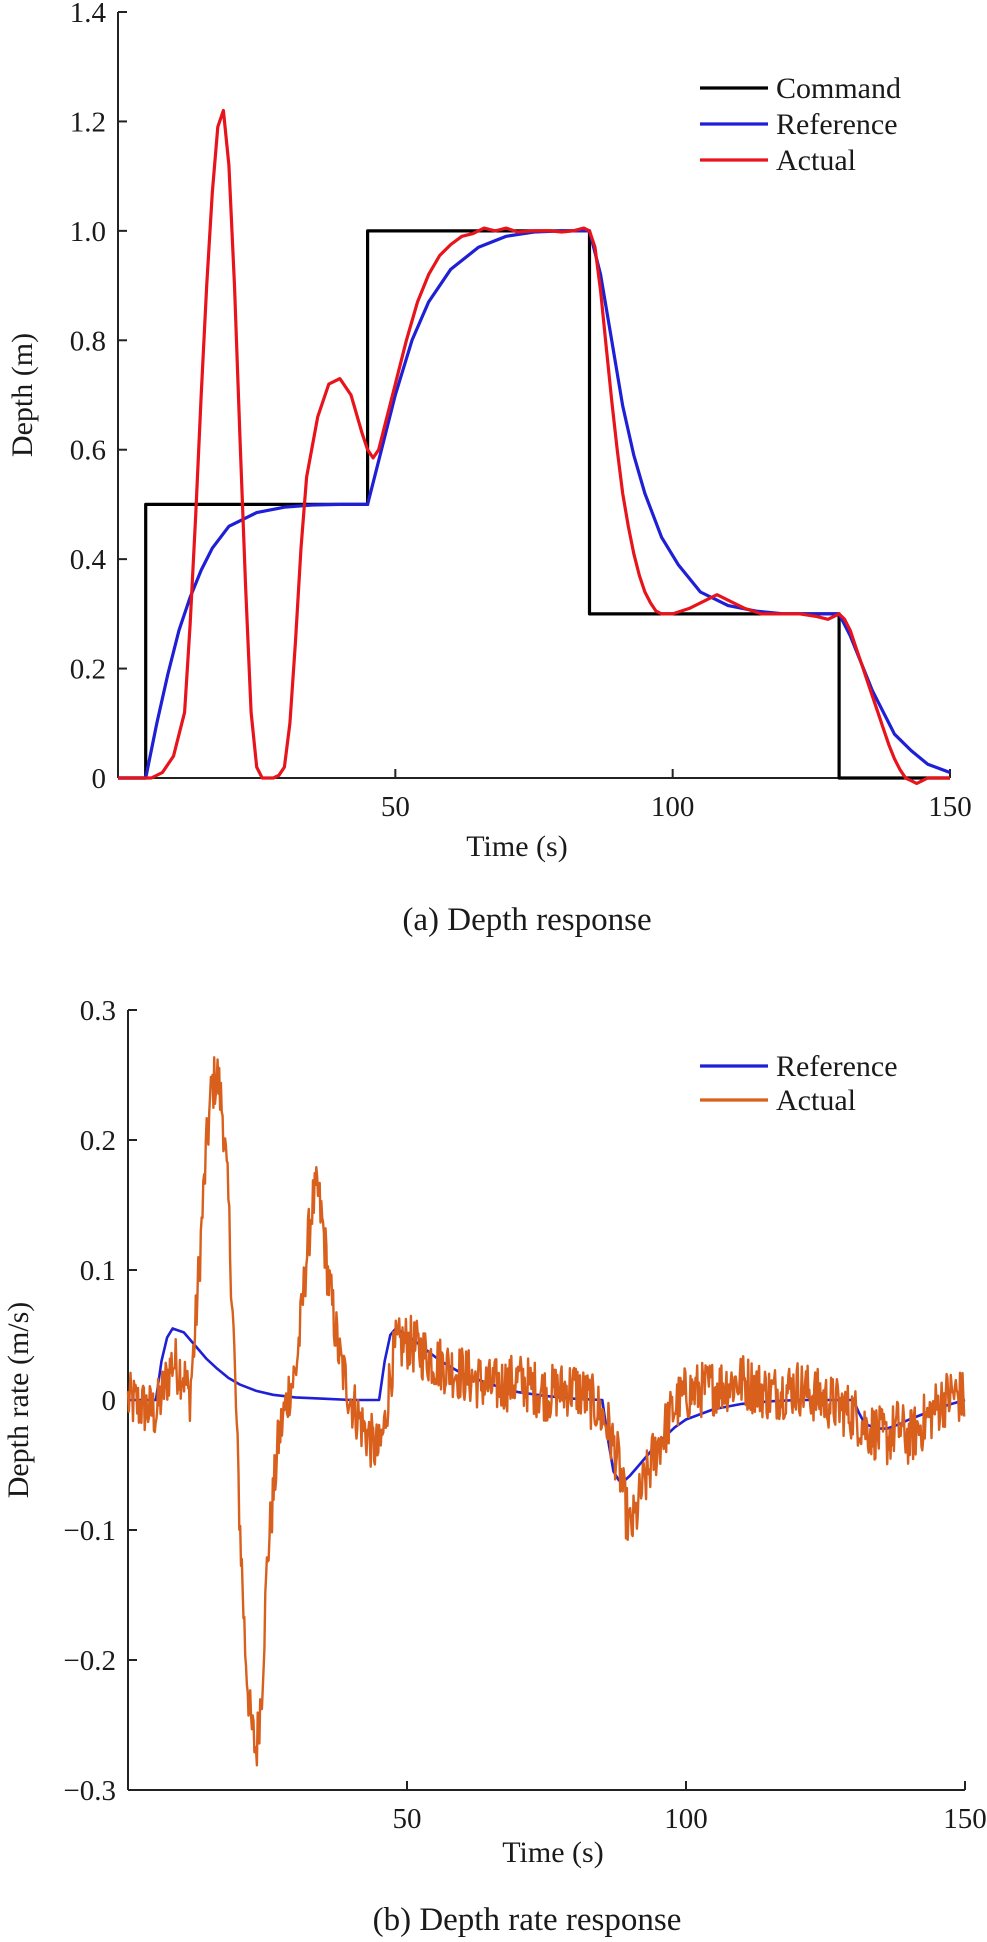 The image size is (987, 1942). What do you see at coordinates (88, 14) in the screenshot?
I see `y-tick-label: 1.4` at bounding box center [88, 14].